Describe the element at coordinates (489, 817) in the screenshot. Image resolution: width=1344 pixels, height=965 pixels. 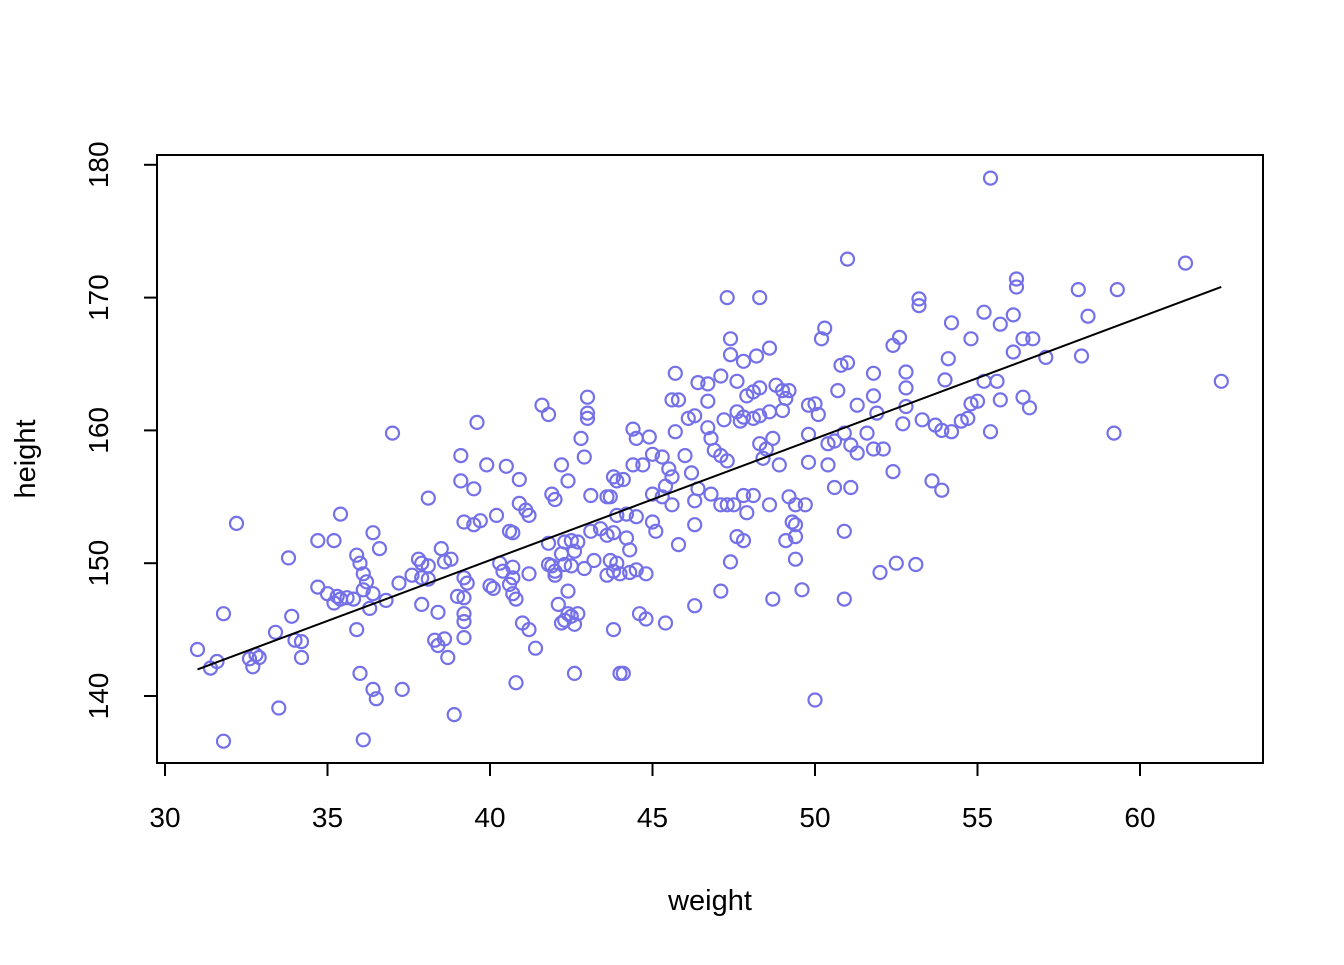
I see `x-tick-label: 40` at that location.